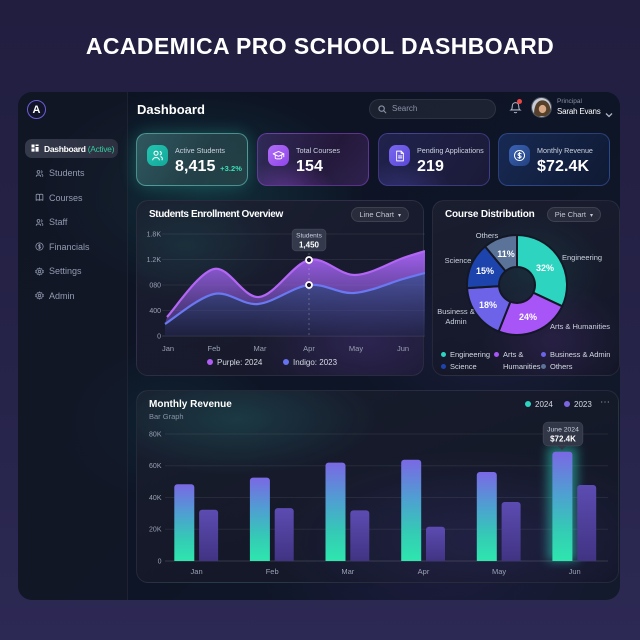 The image size is (640, 640). Describe the element at coordinates (155, 311) in the screenshot. I see `svg-text: 400` at that location.